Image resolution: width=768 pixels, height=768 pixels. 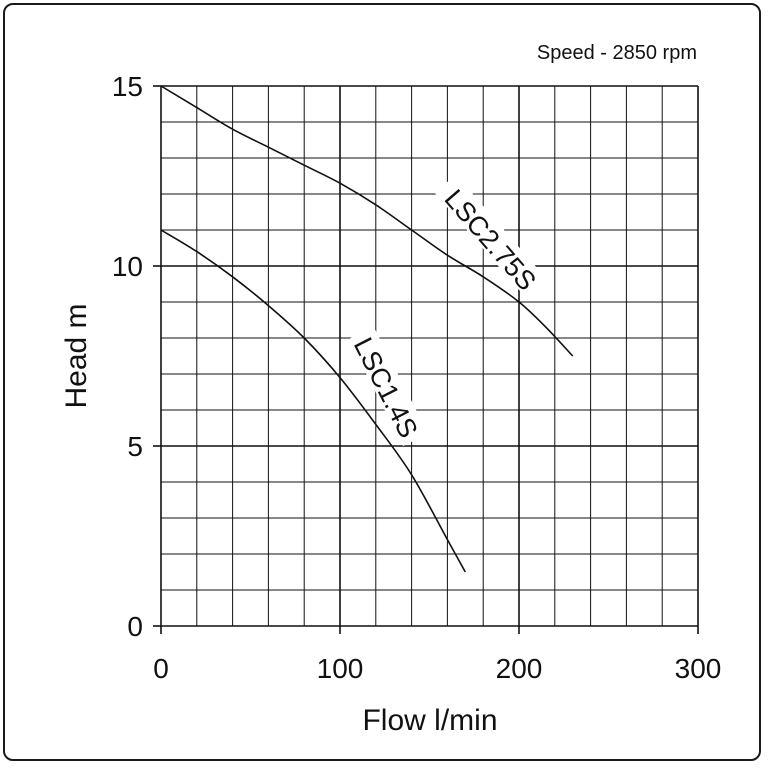 What do you see at coordinates (519, 668) in the screenshot?
I see `x-tick-label: 200` at bounding box center [519, 668].